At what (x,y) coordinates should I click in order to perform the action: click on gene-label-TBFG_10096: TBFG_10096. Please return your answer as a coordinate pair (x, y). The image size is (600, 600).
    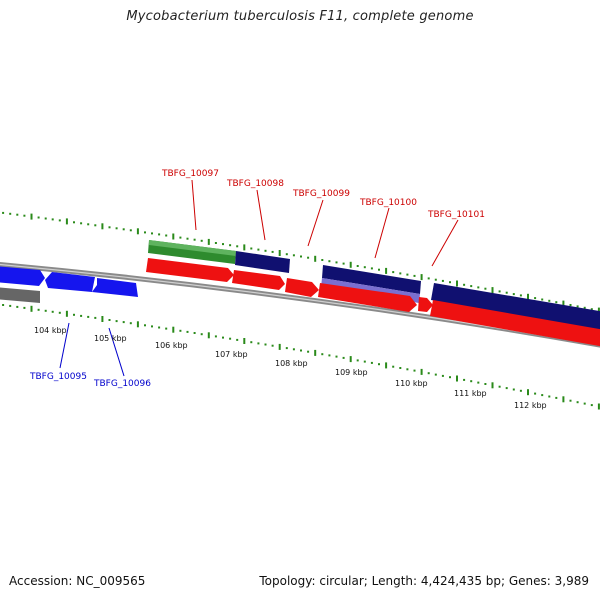
    Looking at the image, I should click on (122, 384).